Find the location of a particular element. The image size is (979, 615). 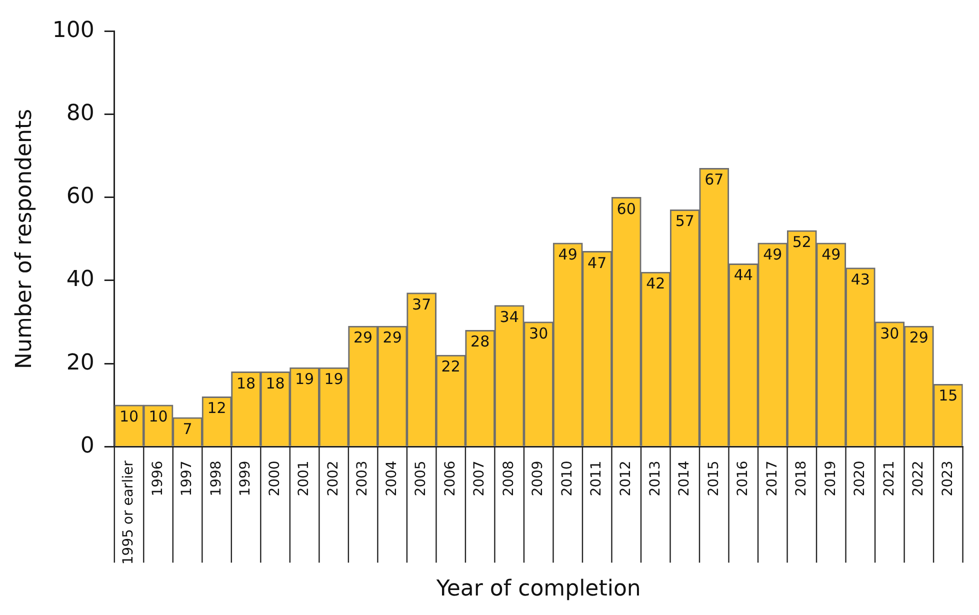

x-tick-label: 2000 is located at coordinates (274, 478).